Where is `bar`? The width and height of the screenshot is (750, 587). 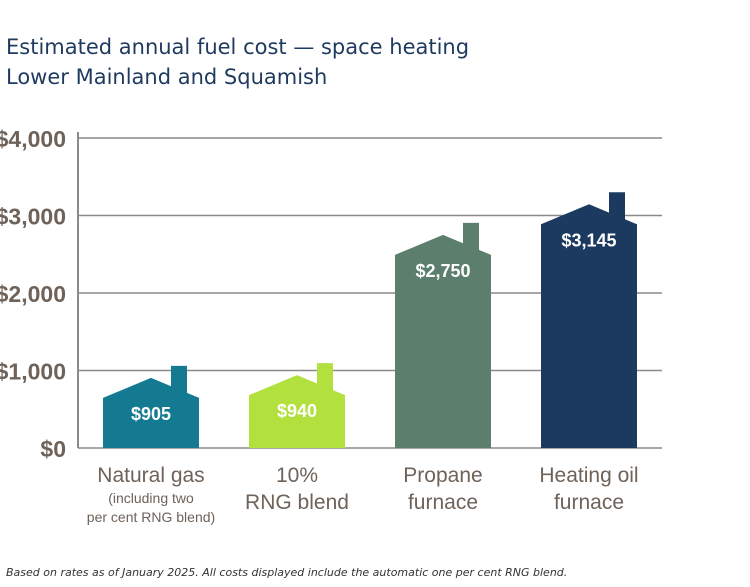 bar is located at coordinates (443, 335).